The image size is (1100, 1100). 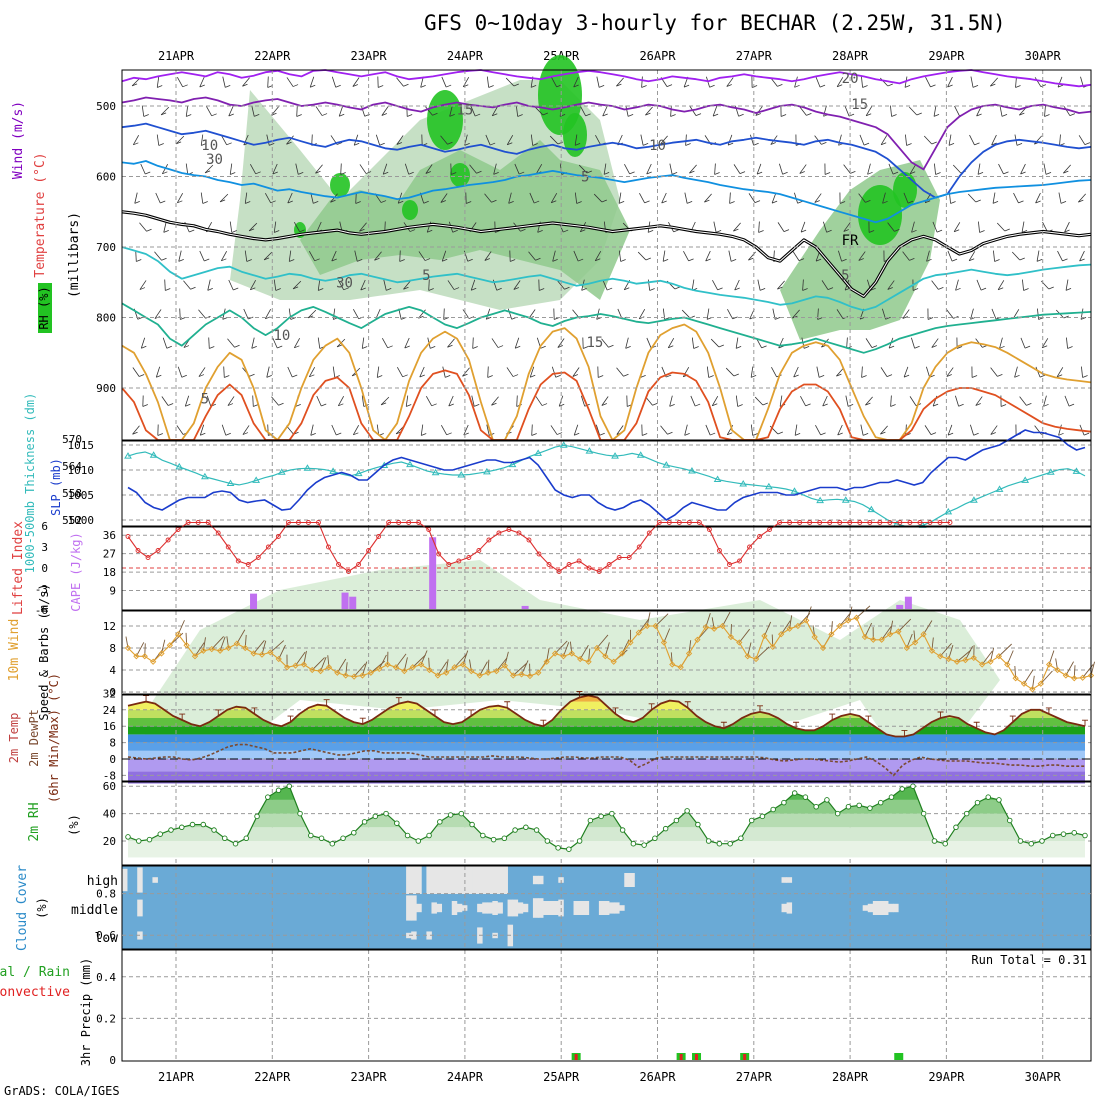 I want to click on pressure-tick: 600, so click(x=106, y=177).